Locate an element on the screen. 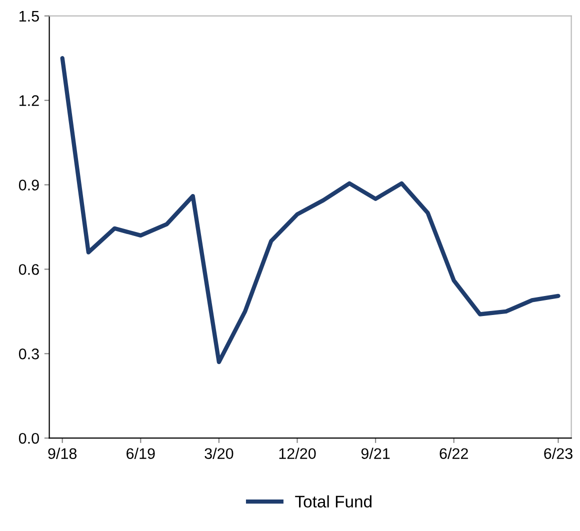 Image resolution: width=580 pixels, height=531 pixels. y-tick-label: 1.5 is located at coordinates (29, 16).